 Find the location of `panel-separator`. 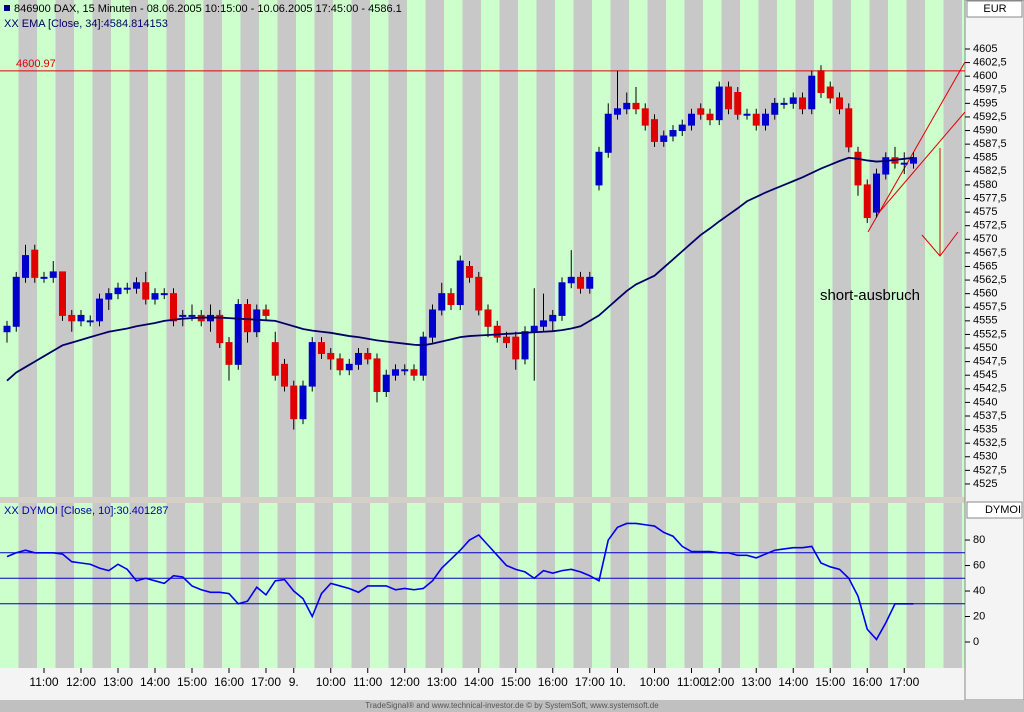

panel-separator is located at coordinates (482, 500).